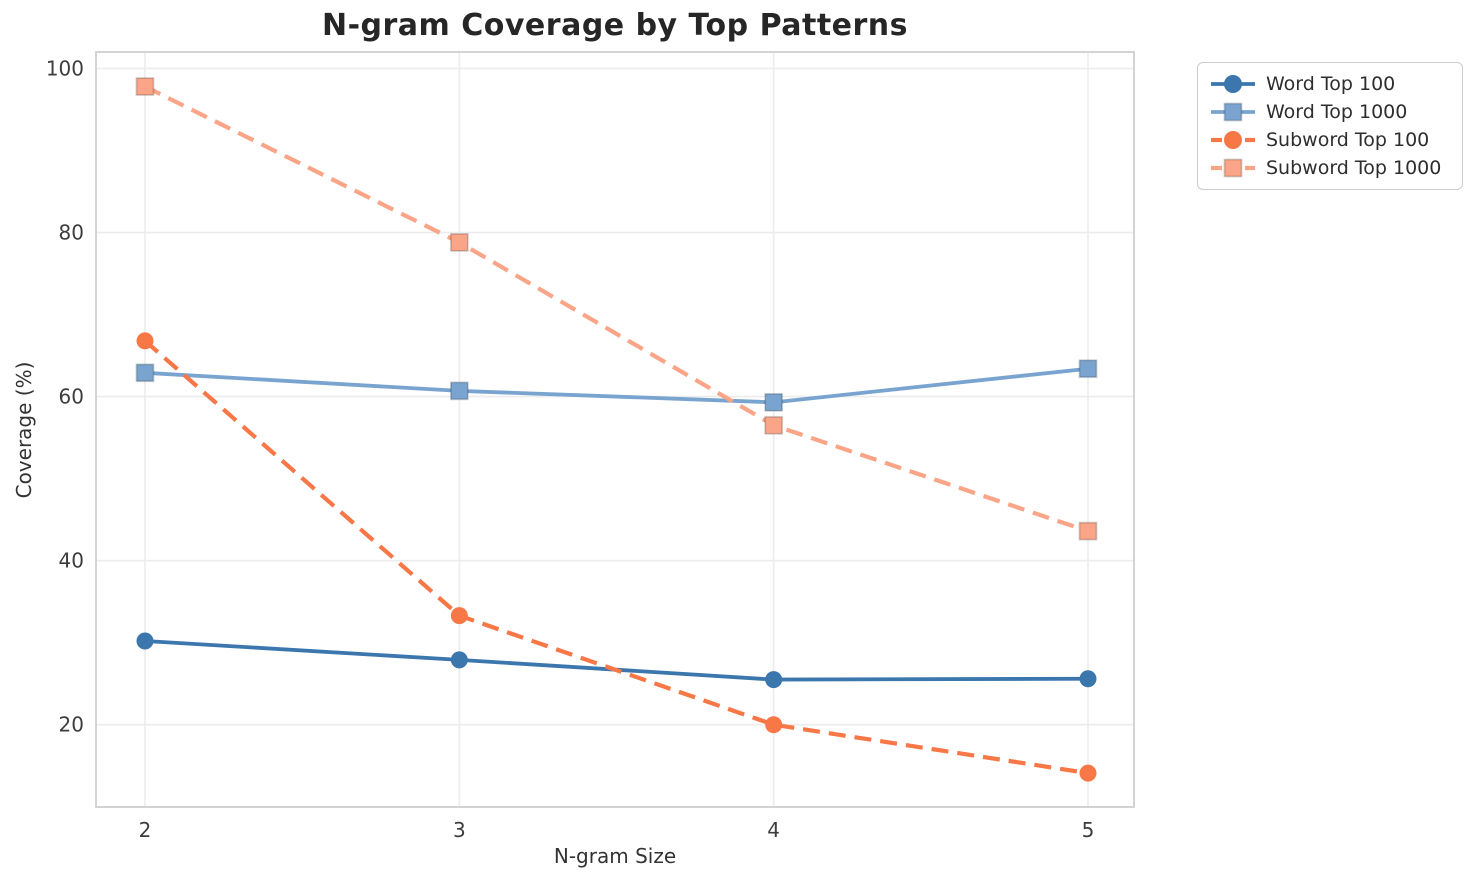 Image resolution: width=1478 pixels, height=885 pixels. I want to click on legend-item: Subword Top 100, so click(1328, 140).